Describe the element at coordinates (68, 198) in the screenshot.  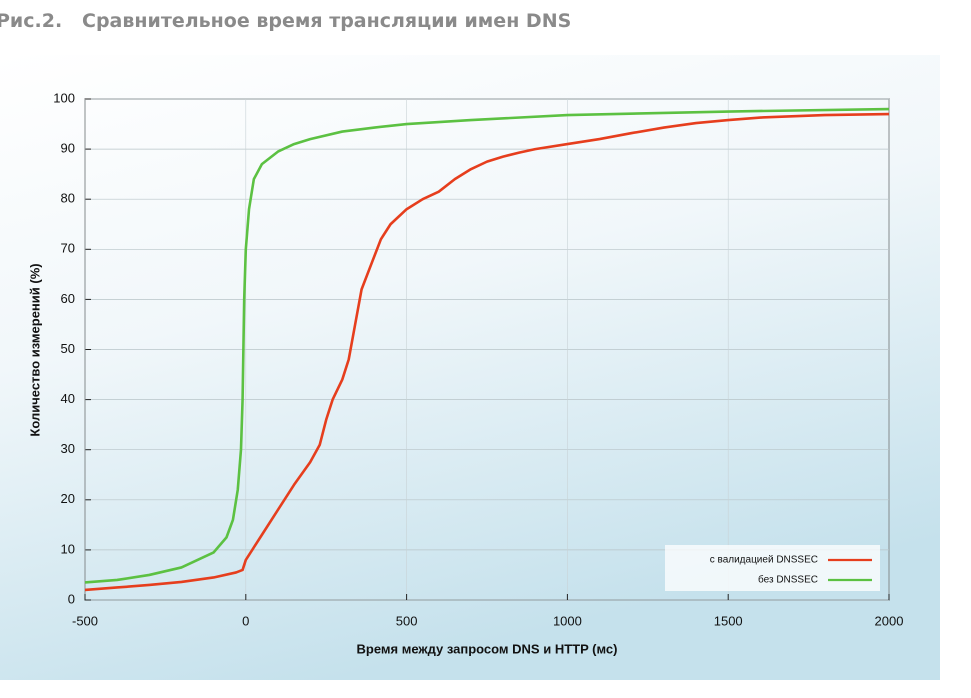
I see `y-tick-label: 80` at that location.